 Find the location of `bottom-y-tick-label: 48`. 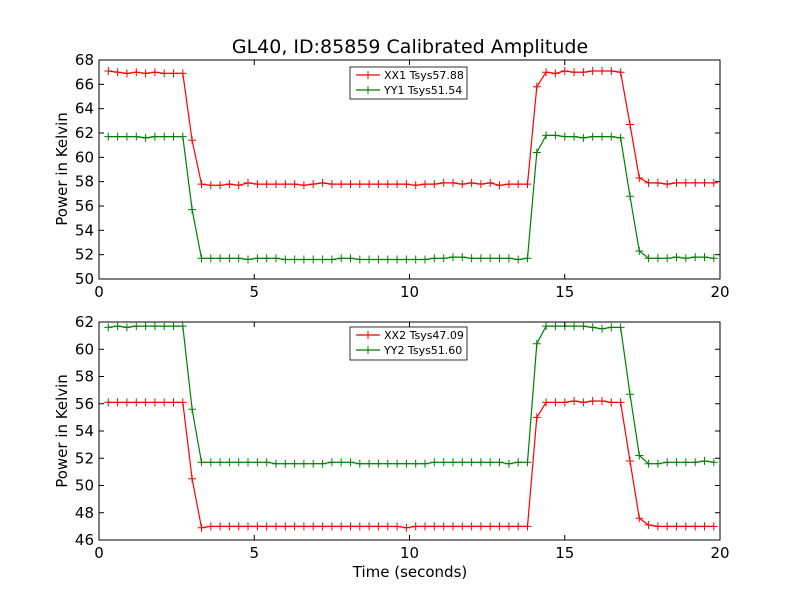

bottom-y-tick-label: 48 is located at coordinates (84, 513).